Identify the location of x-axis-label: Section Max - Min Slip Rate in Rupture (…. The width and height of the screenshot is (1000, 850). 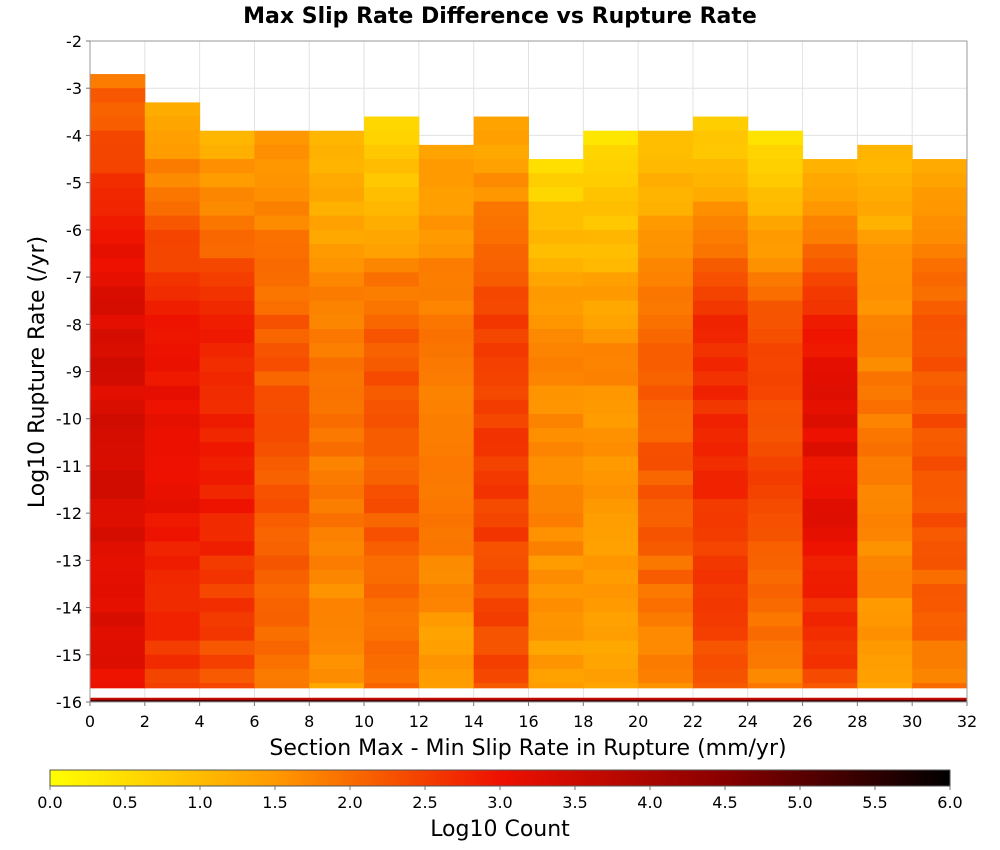
(527, 748).